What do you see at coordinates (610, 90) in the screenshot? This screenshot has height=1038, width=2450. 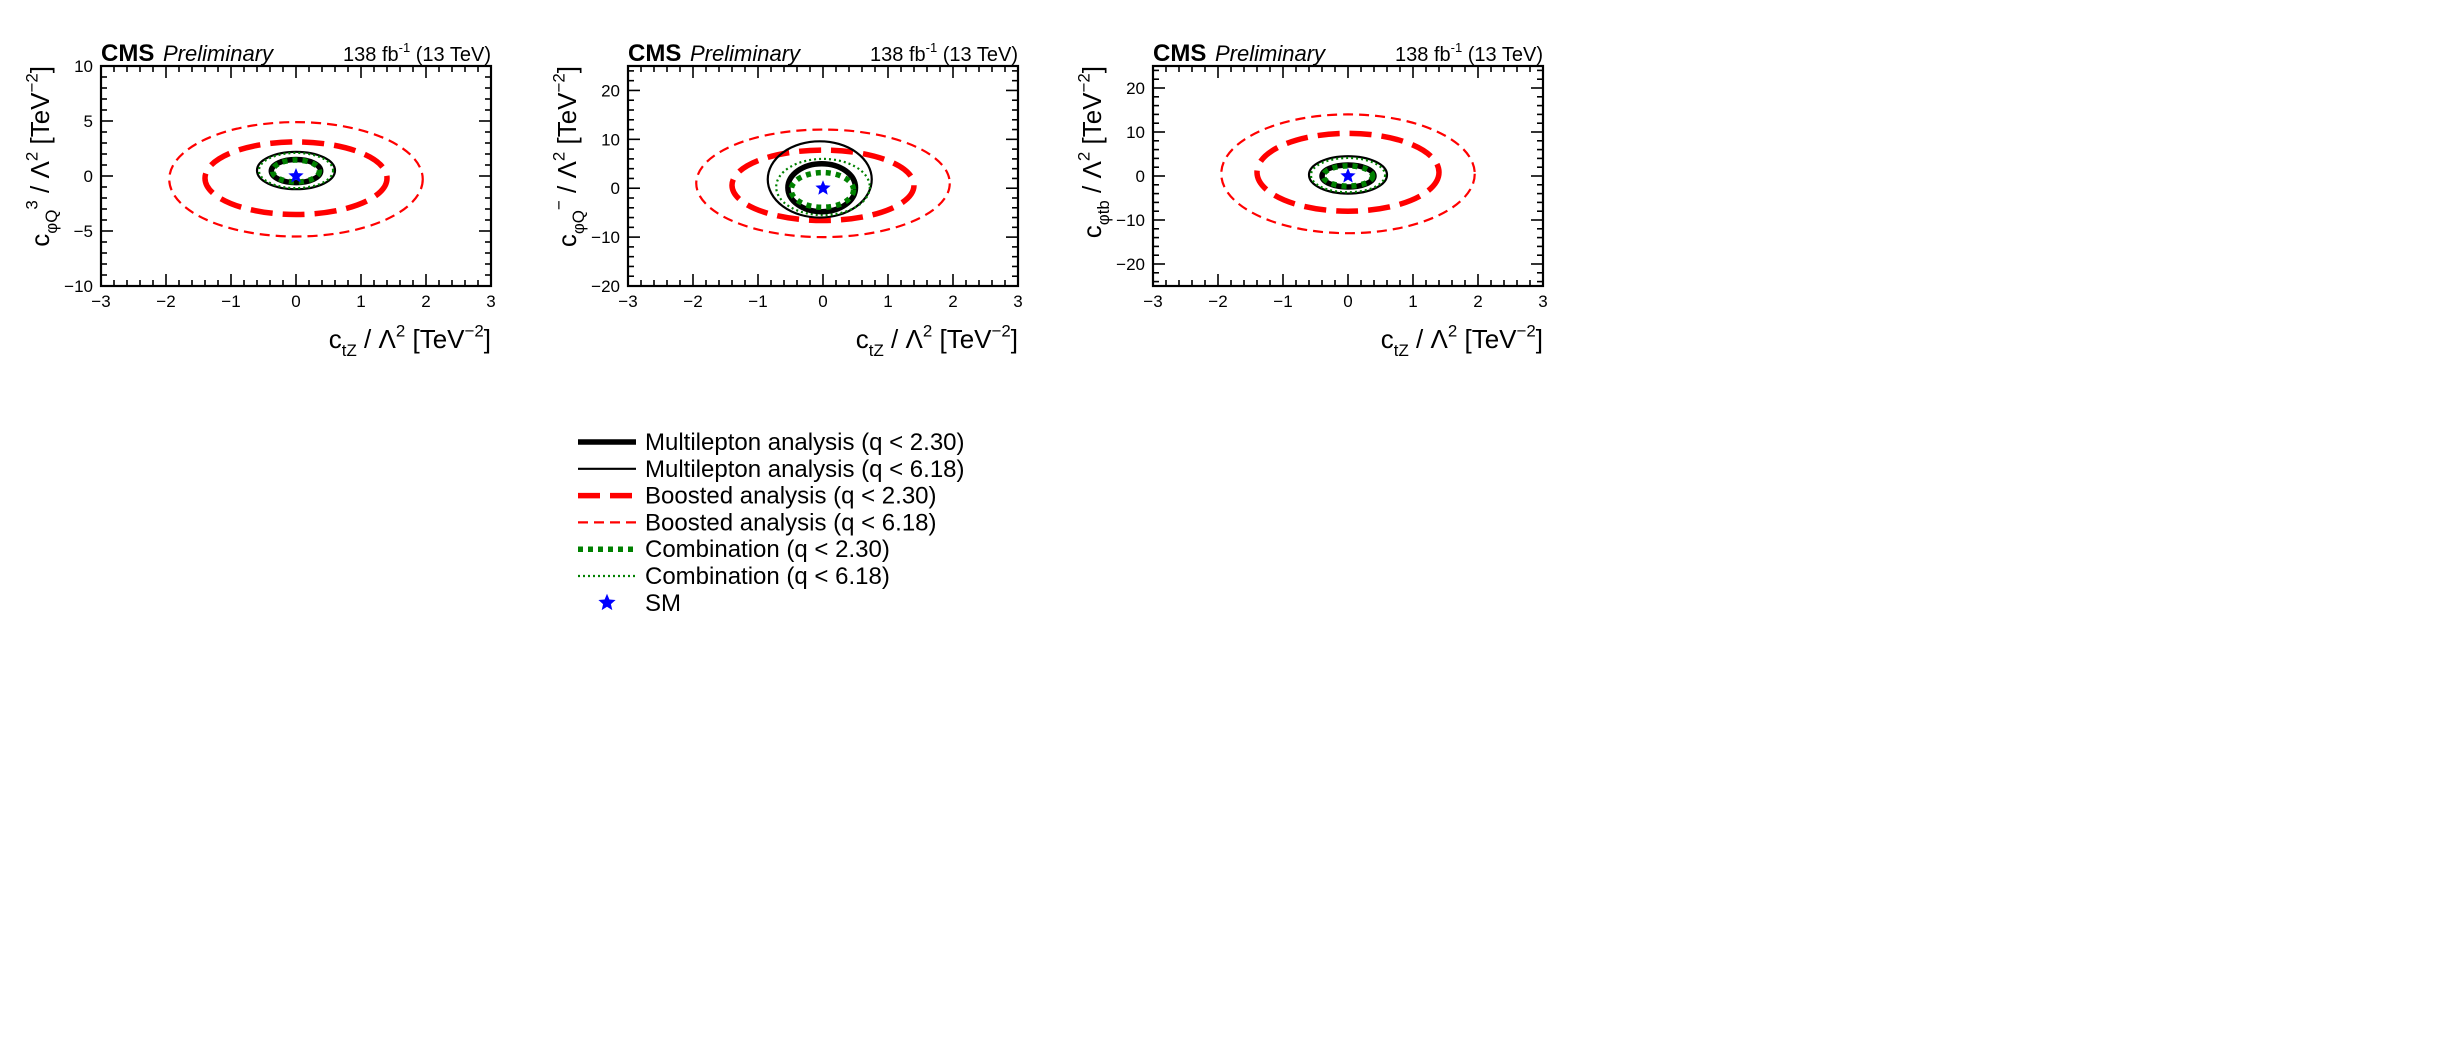 I see `y-tick-label: 20` at bounding box center [610, 90].